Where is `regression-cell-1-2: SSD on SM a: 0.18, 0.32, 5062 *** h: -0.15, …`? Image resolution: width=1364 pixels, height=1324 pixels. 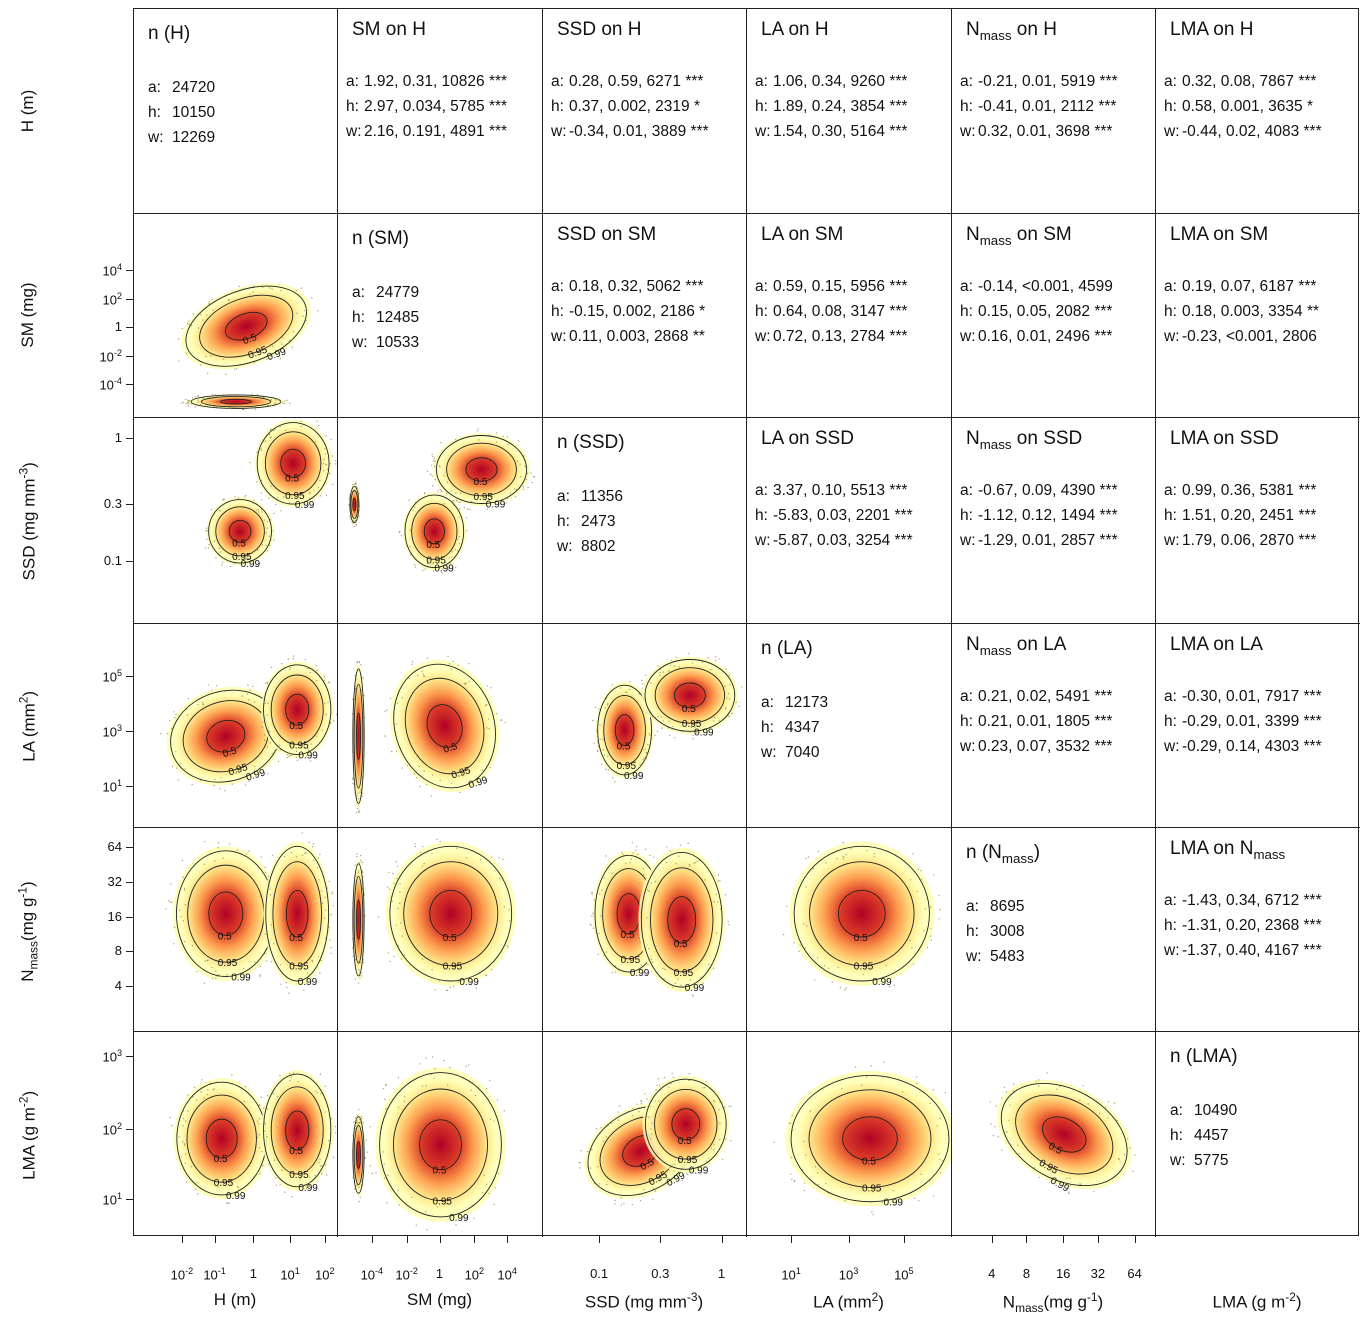
regression-cell-1-2: SSD on SM a: 0.18, 0.32, 5062 *** h: -0.15, … is located at coordinates (645, 316).